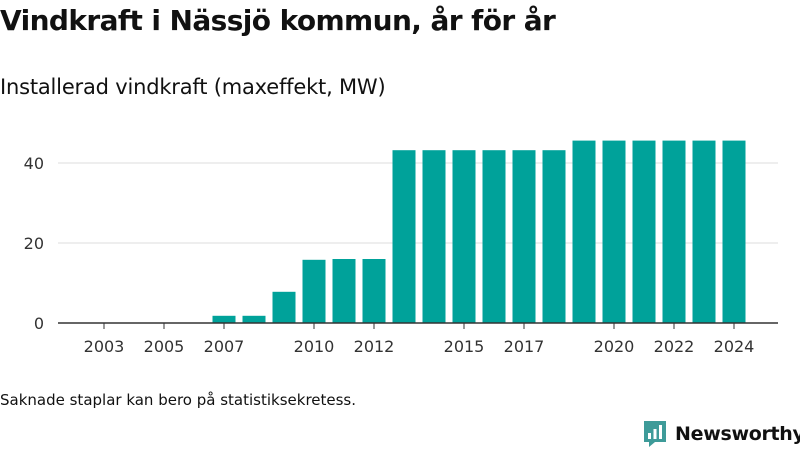 This screenshot has width=800, height=450. Describe the element at coordinates (374, 346) in the screenshot. I see `x-tick-label: 2012` at that location.